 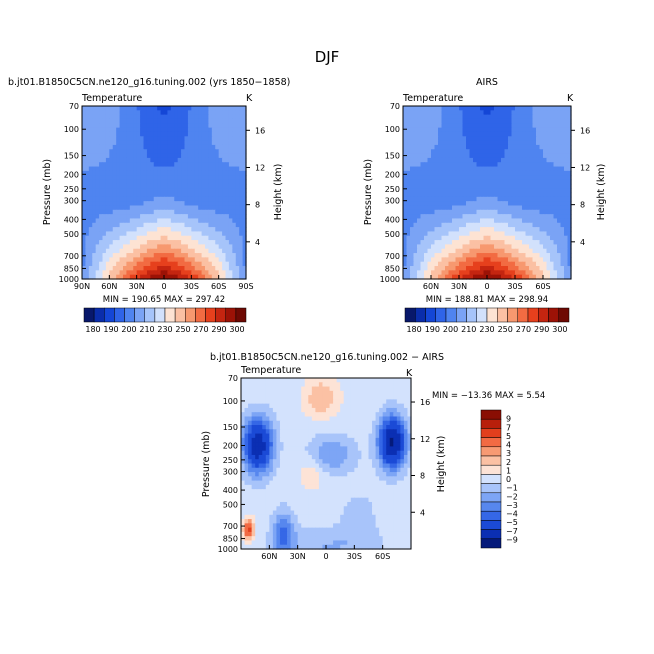 I want to click on panel-difference-right-label: K, so click(x=409, y=373).